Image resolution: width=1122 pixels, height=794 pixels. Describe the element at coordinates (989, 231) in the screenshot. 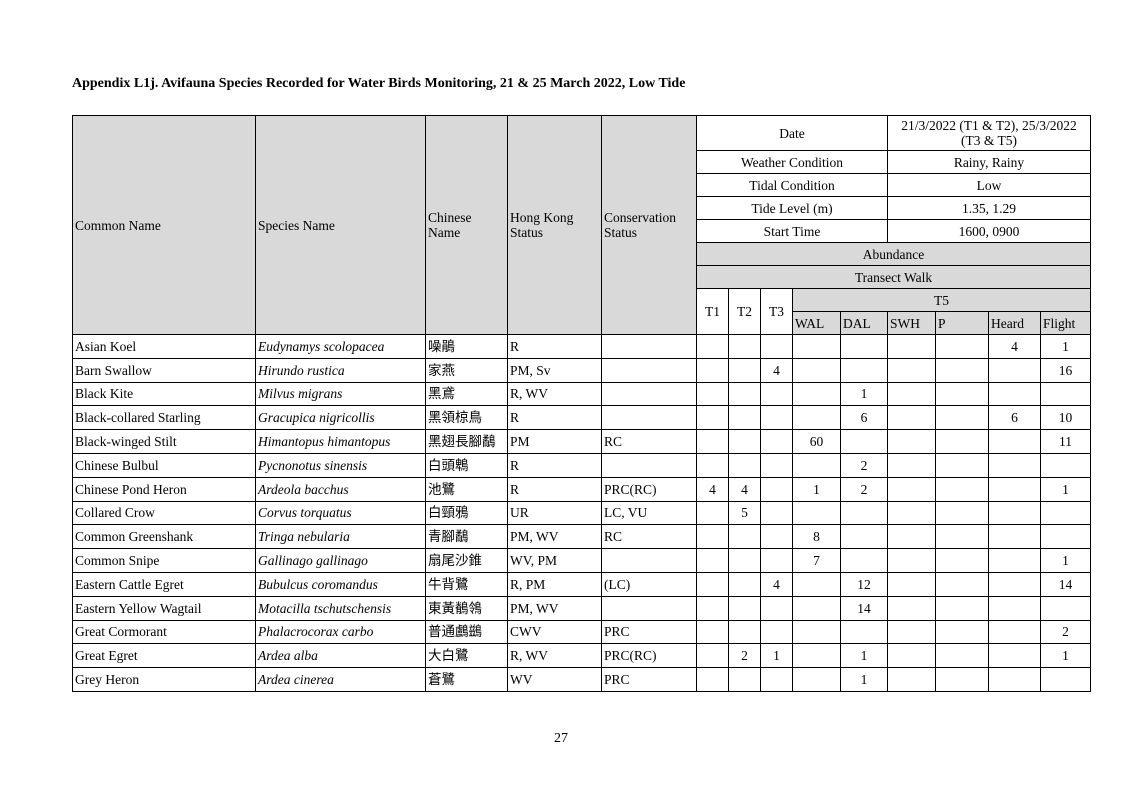

I see `start-time-value: 1600, 0900` at that location.